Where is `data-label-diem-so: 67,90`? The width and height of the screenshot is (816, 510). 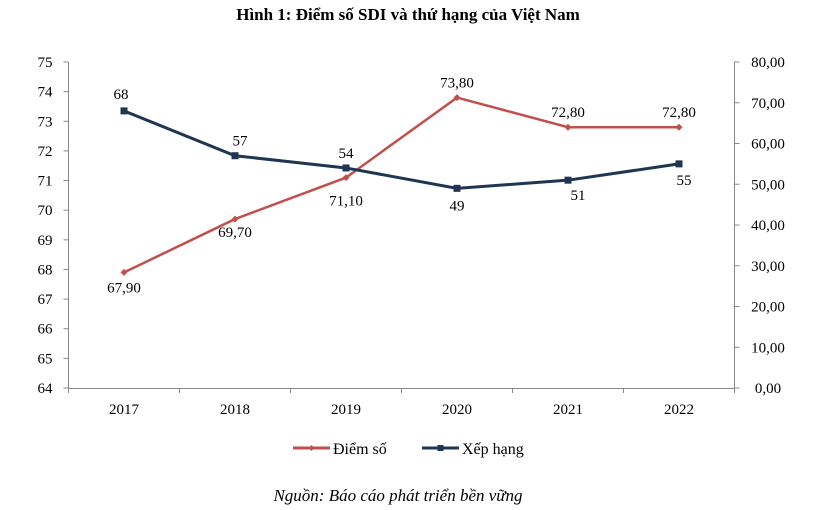 data-label-diem-so: 67,90 is located at coordinates (124, 288).